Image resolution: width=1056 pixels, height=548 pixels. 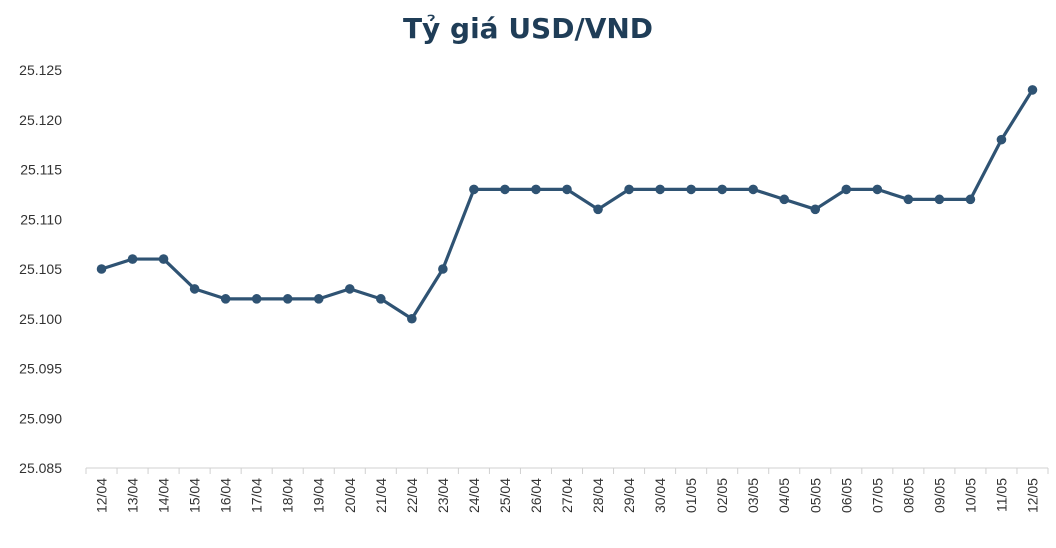 I want to click on x-tick-label: 26/04, so click(x=536, y=495).